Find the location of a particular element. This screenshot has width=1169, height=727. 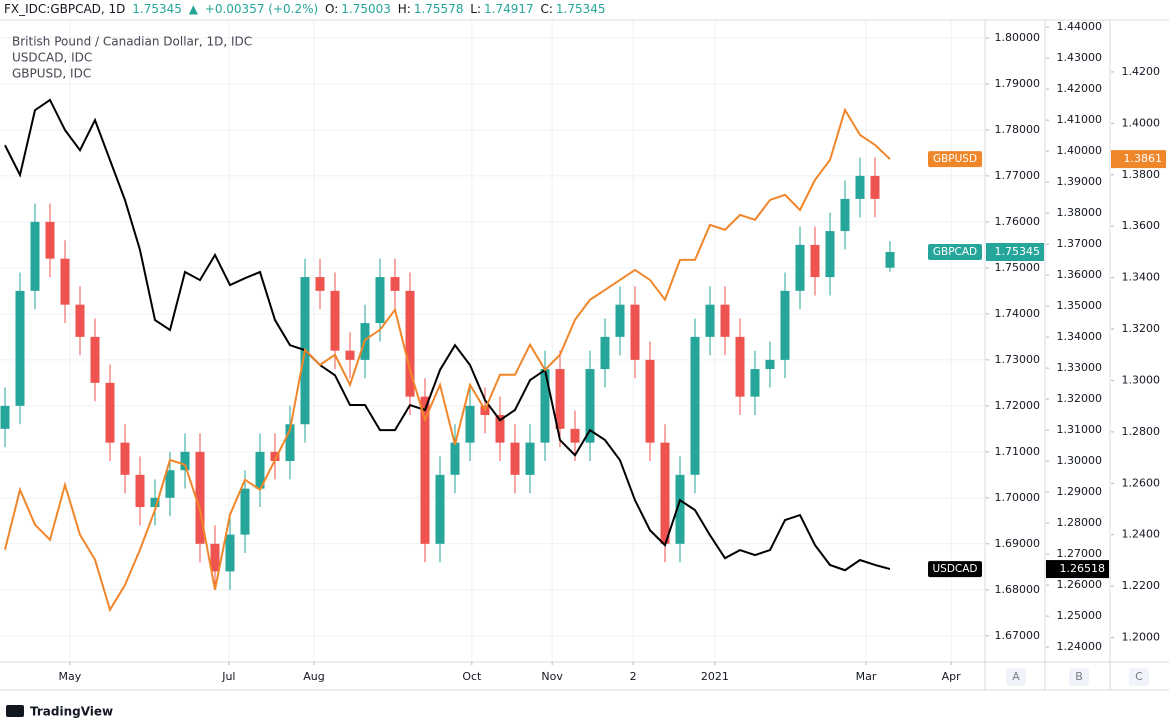

y-tick-label: 1.37000 is located at coordinates (1080, 243).